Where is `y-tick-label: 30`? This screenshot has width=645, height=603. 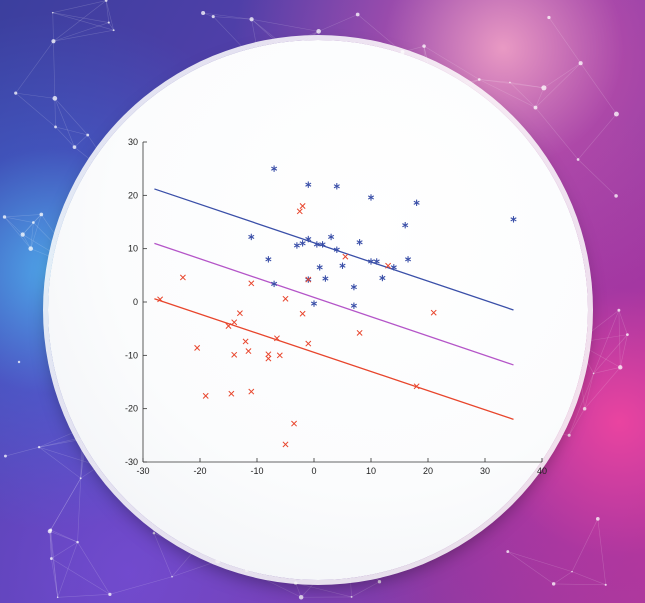 y-tick-label: 30 is located at coordinates (133, 142).